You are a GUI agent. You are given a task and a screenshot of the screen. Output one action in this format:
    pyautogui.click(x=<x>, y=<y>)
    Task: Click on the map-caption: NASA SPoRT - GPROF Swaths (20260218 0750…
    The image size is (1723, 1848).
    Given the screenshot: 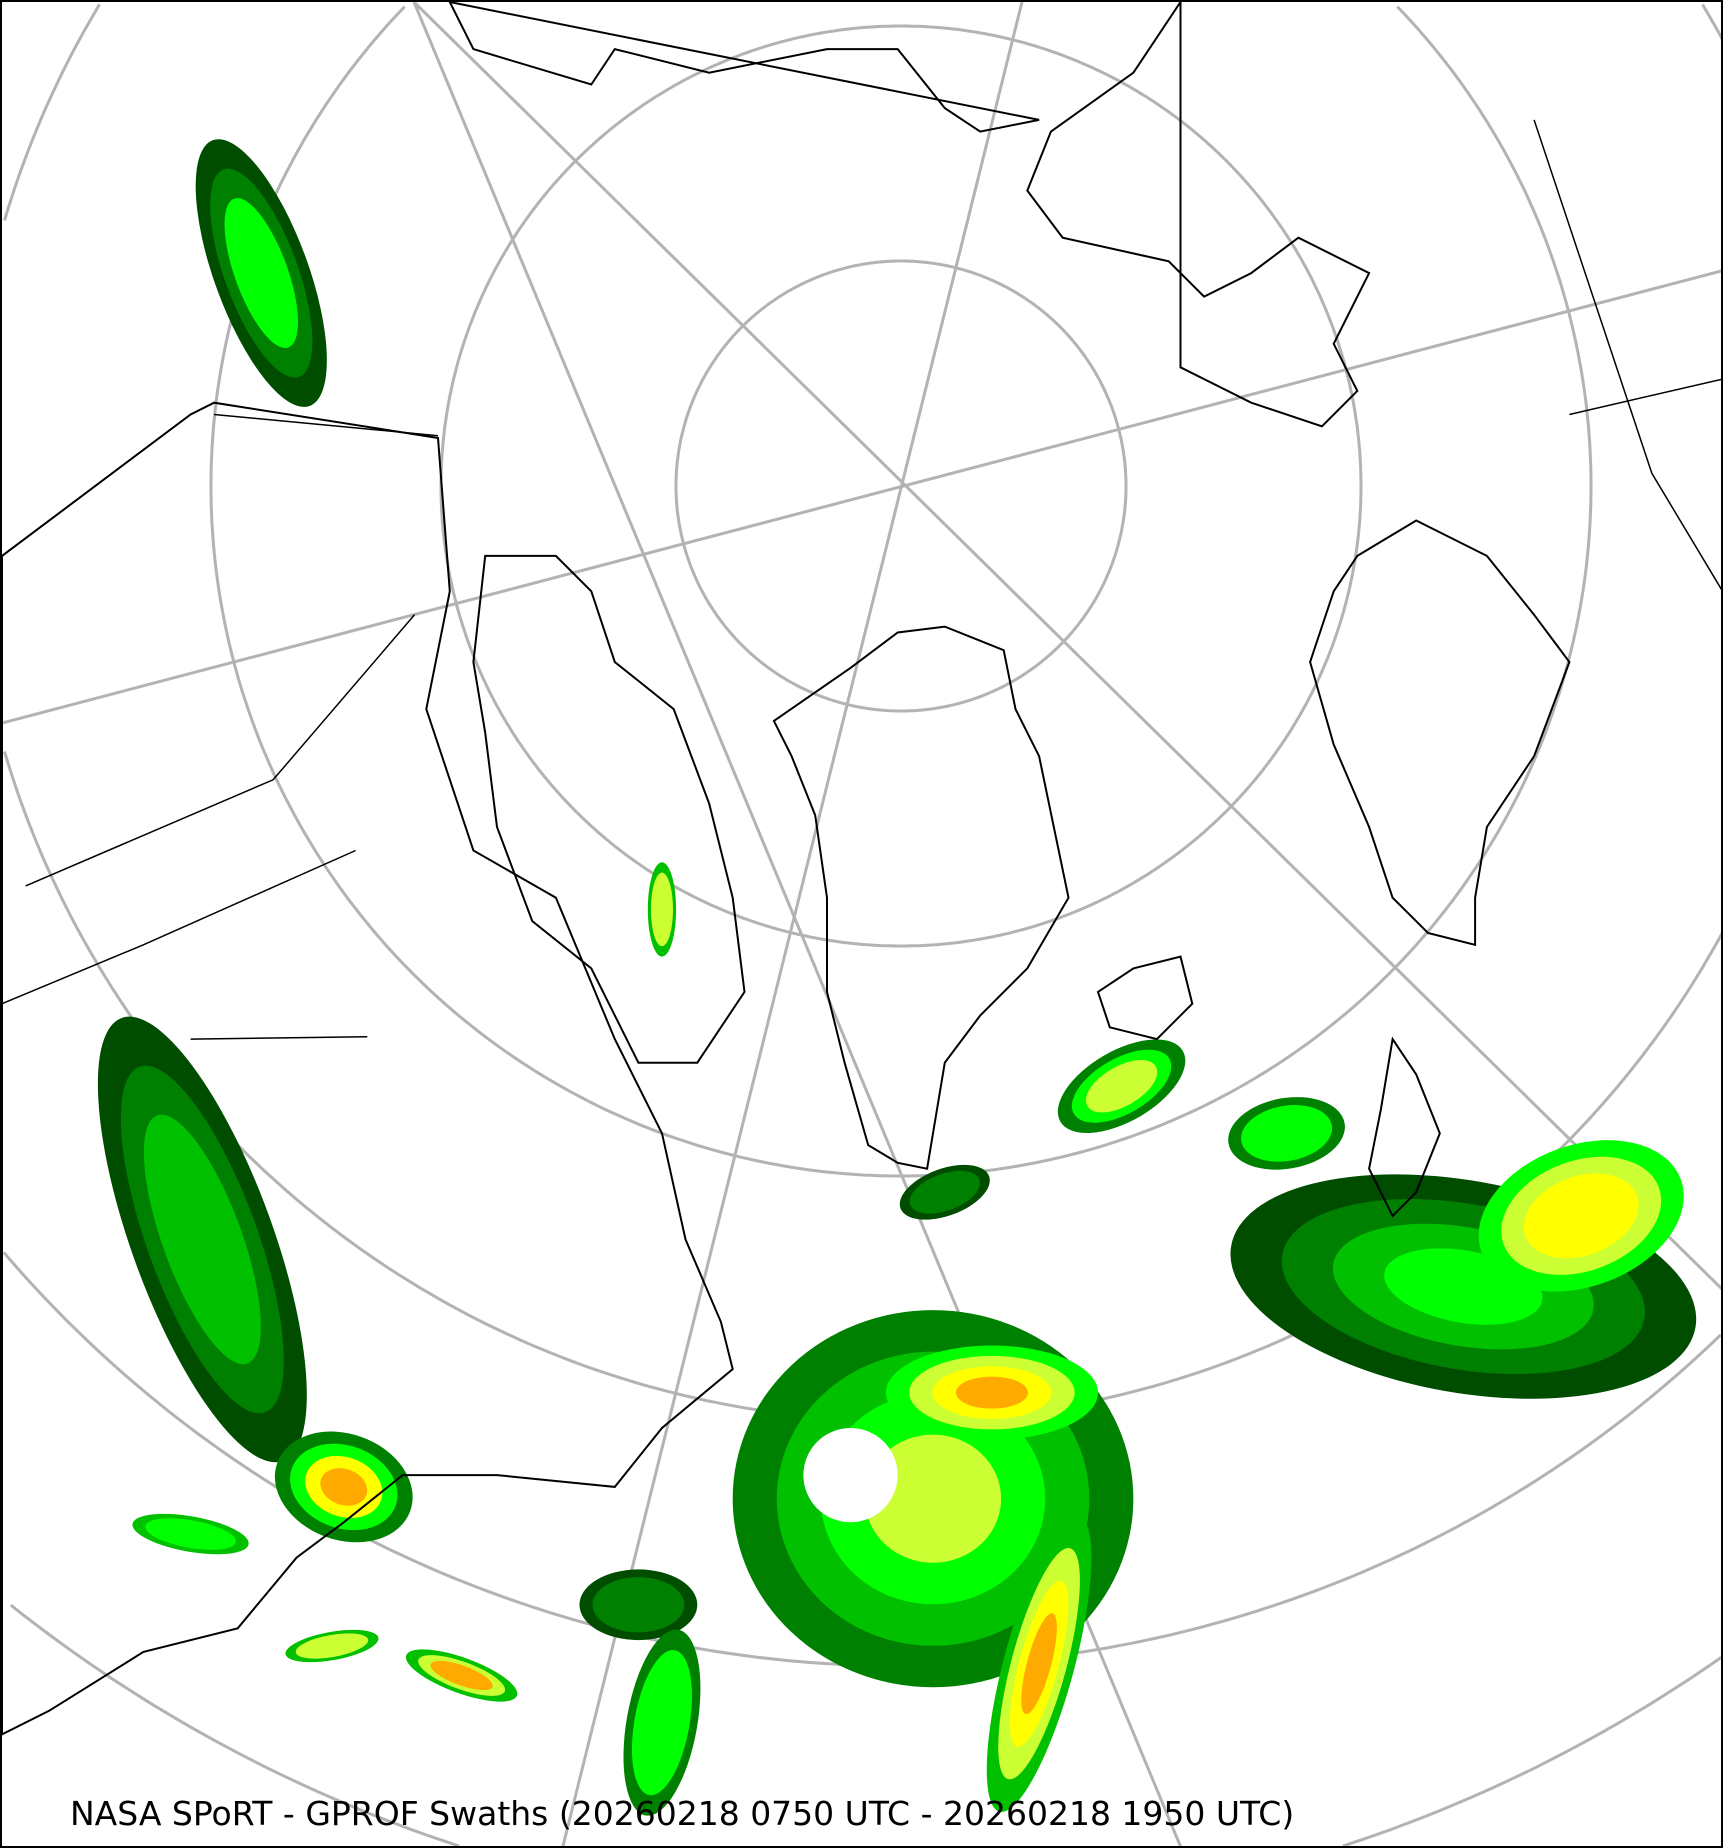 What is the action you would take?
    pyautogui.click(x=682, y=1813)
    